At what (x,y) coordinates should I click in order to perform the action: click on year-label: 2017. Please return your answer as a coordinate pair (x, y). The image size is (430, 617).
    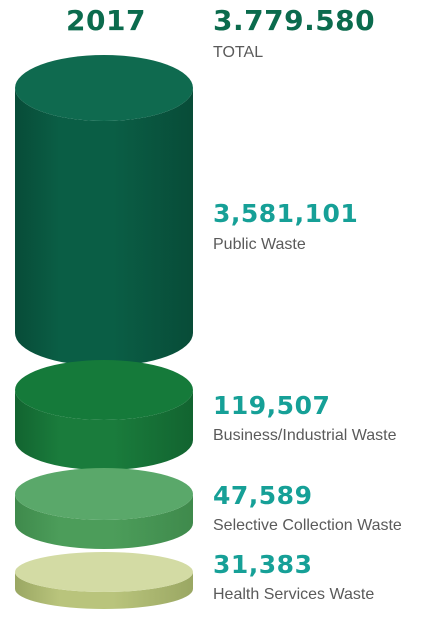
    Looking at the image, I should click on (106, 20).